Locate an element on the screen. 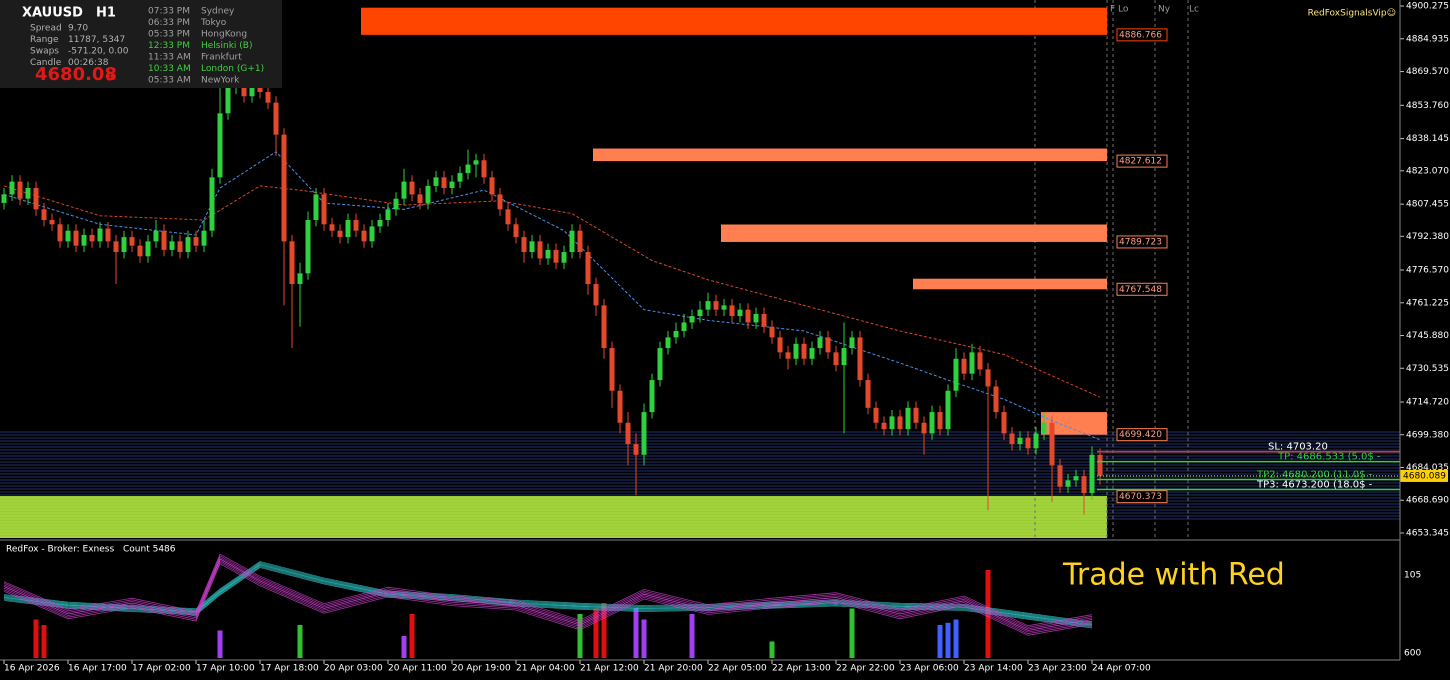 The height and width of the screenshot is (680, 1450). info-bg is located at coordinates (141, 44).